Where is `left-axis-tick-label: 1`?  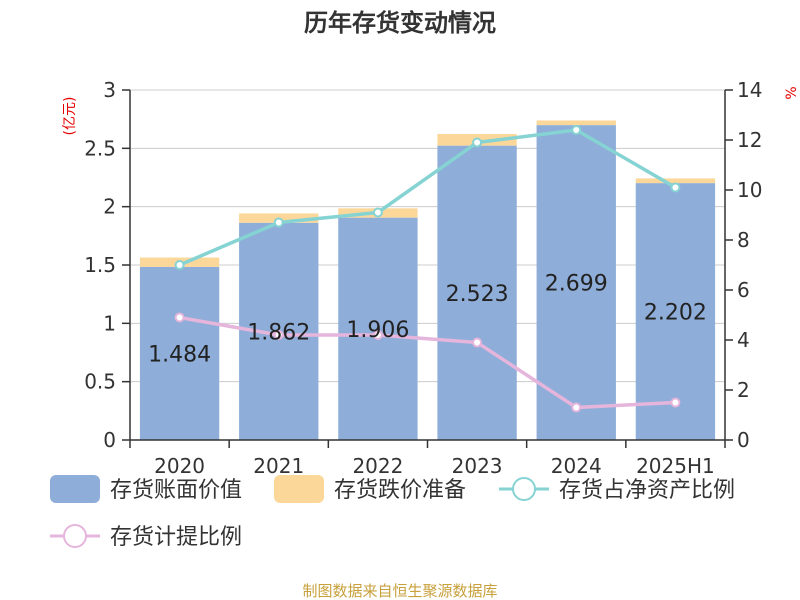
left-axis-tick-label: 1 is located at coordinates (109, 323).